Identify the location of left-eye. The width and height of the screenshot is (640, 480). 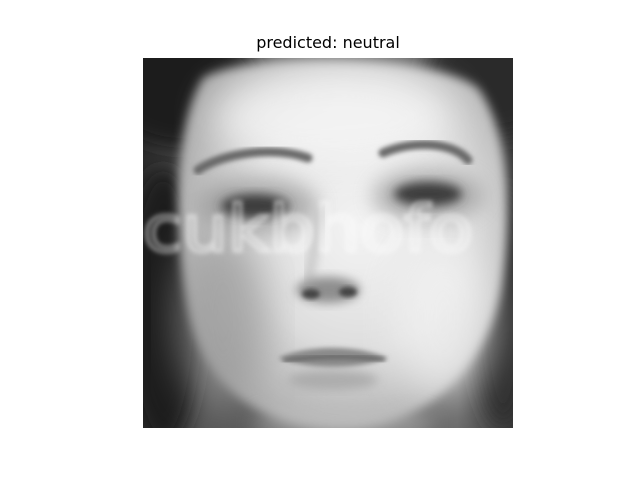
(255, 206).